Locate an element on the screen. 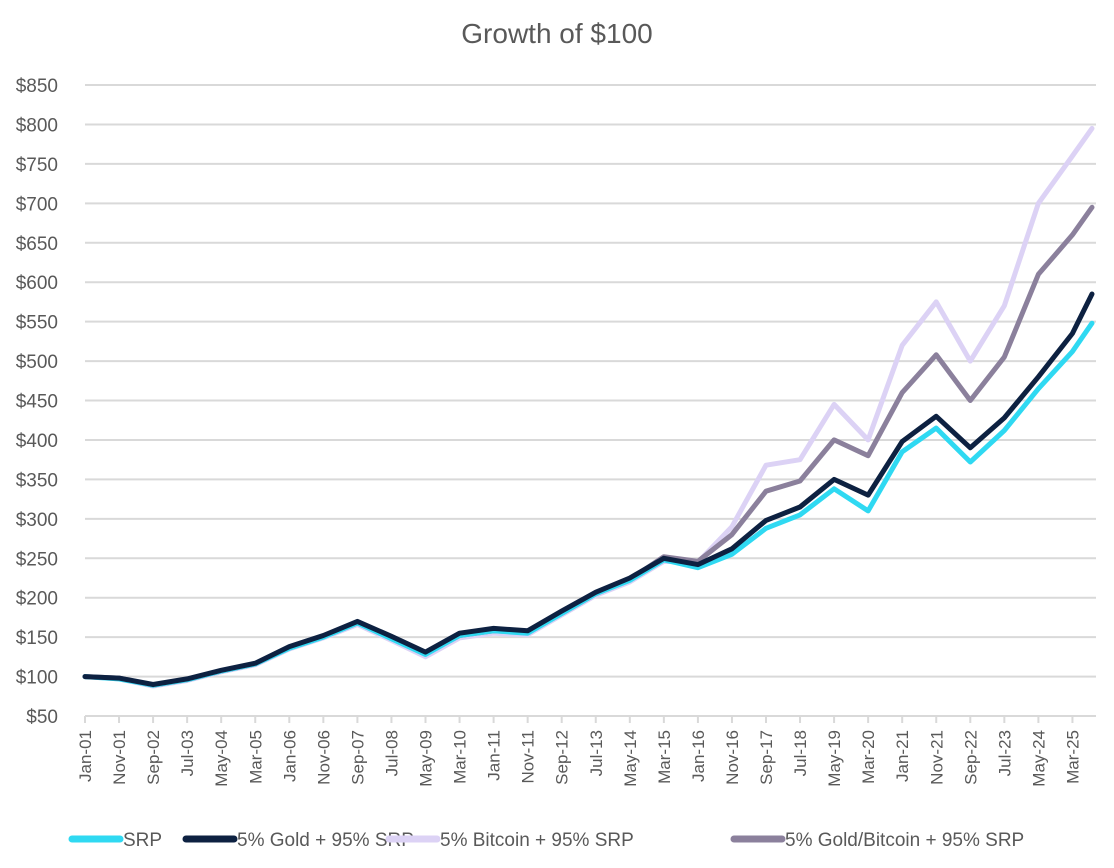 This screenshot has width=1114, height=868. x-tick-label: Mar-10 is located at coordinates (460, 757).